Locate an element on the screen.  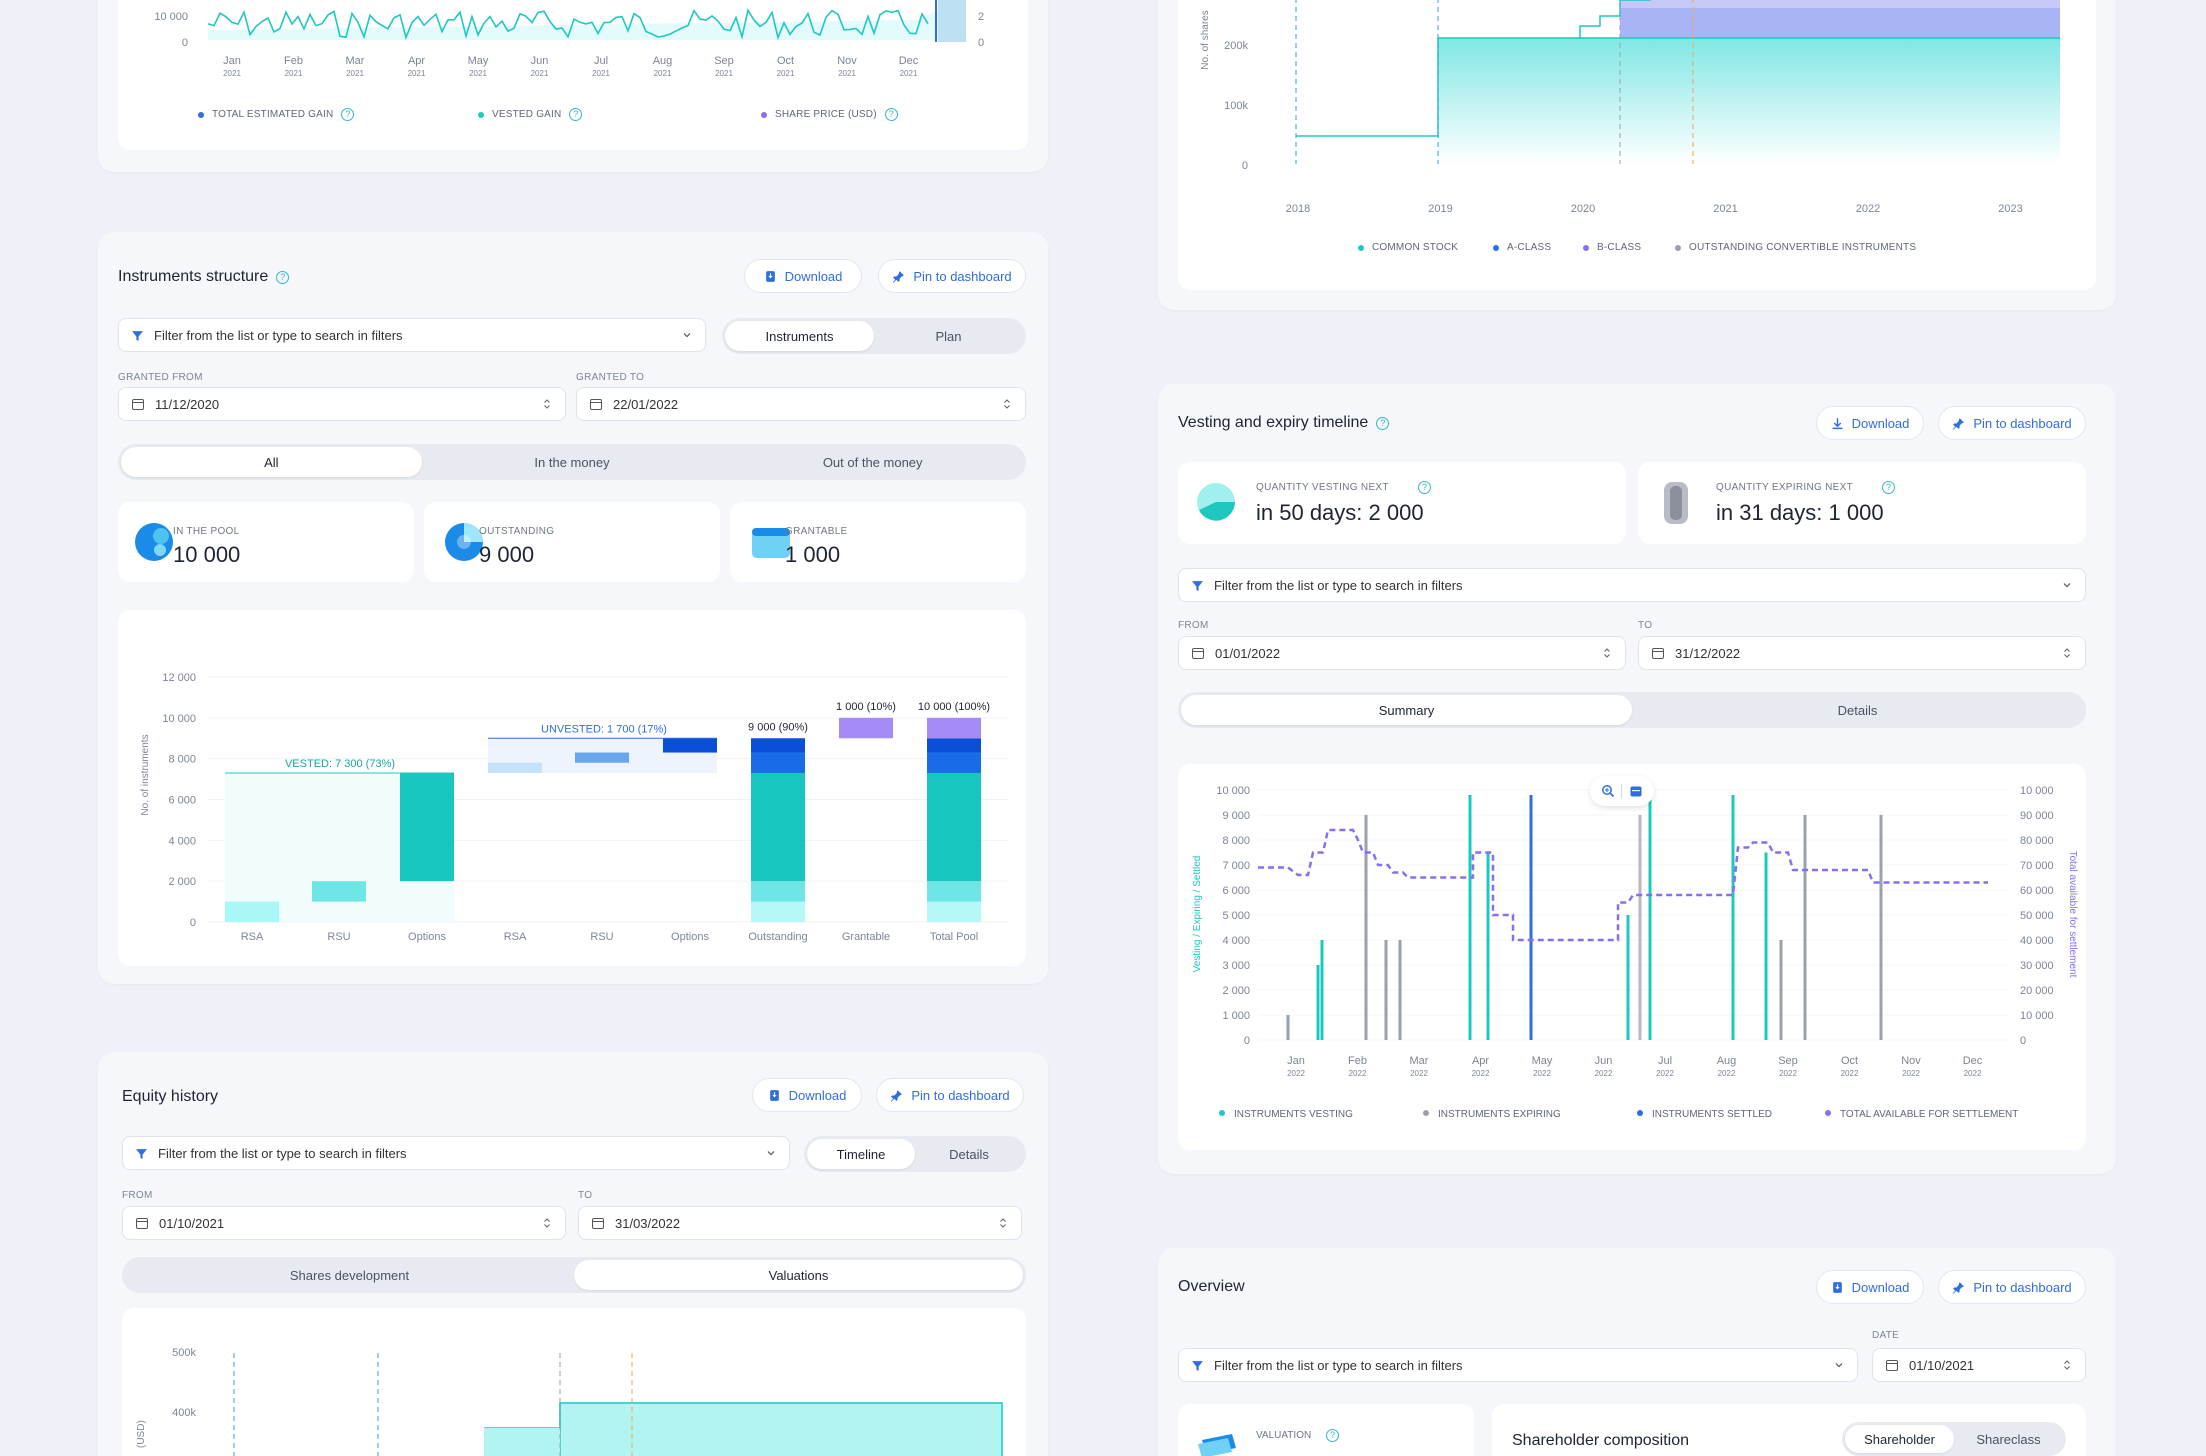
tab-shareclass: Shareclass is located at coordinates (2008, 1439).